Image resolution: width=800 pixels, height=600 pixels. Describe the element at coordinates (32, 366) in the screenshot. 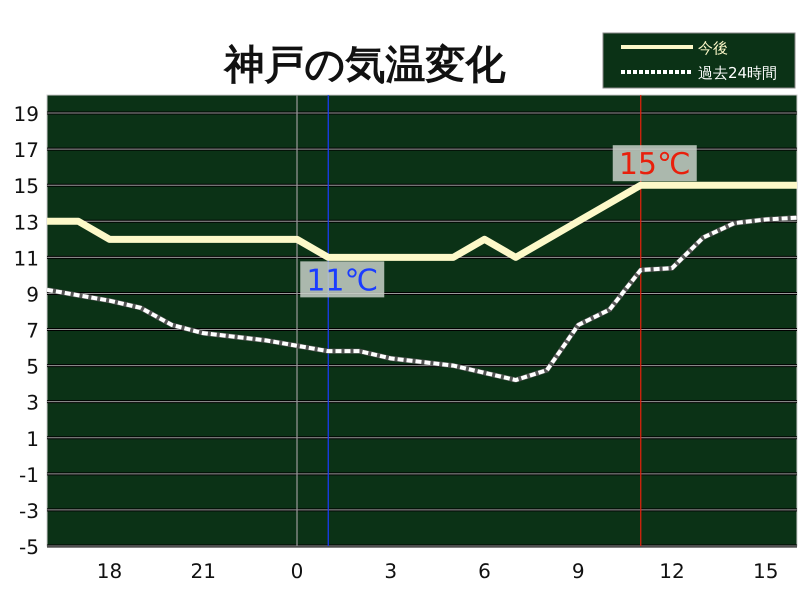

I see `y-tick-label: 5` at that location.